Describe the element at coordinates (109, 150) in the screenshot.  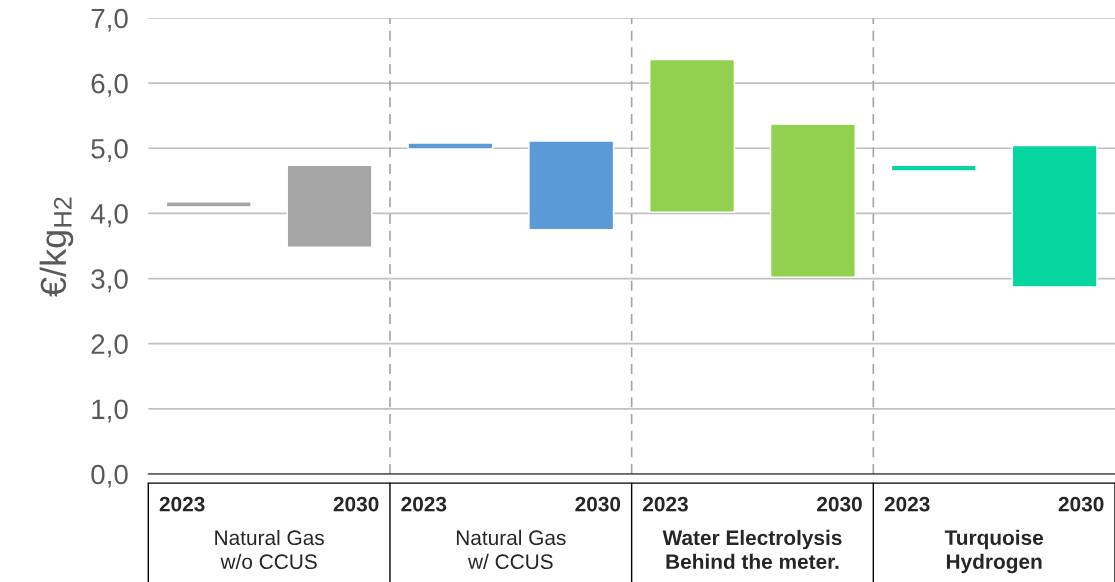
I see `y-tick-label: 5,0` at that location.